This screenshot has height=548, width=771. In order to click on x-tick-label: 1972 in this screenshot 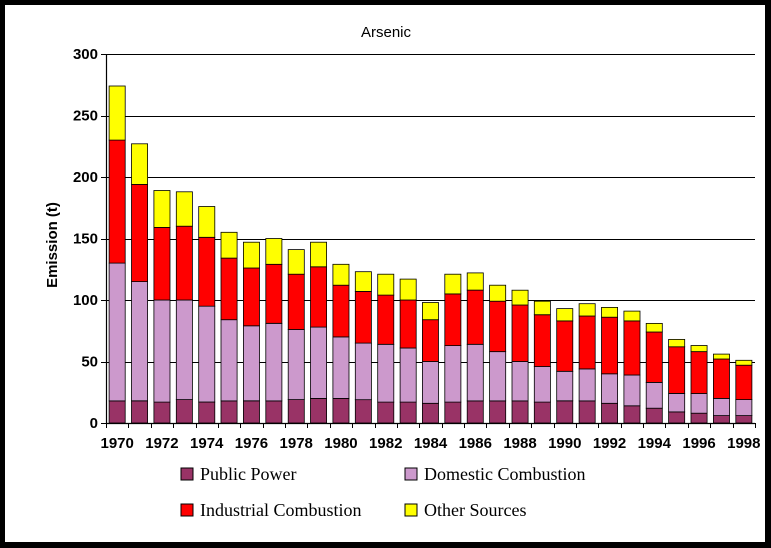, I will do `click(161, 443)`.